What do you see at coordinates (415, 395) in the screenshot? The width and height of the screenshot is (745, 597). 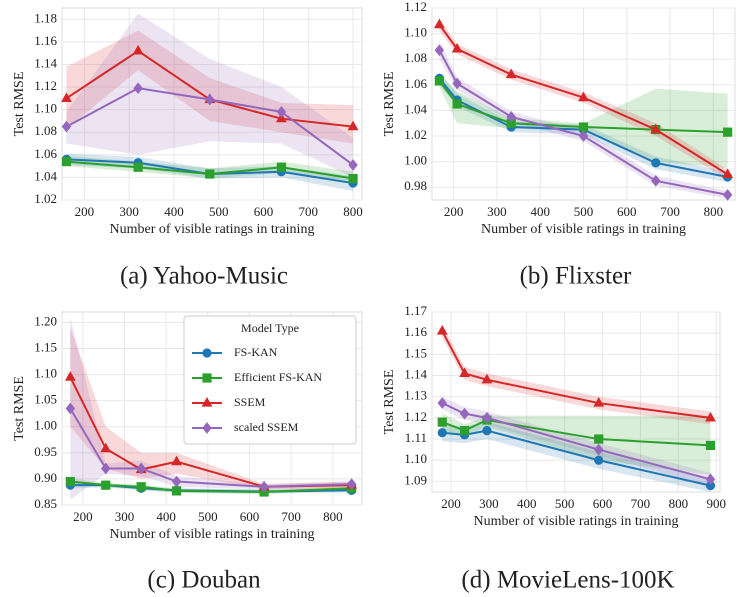 I see `y-tick-label: 1.13` at bounding box center [415, 395].